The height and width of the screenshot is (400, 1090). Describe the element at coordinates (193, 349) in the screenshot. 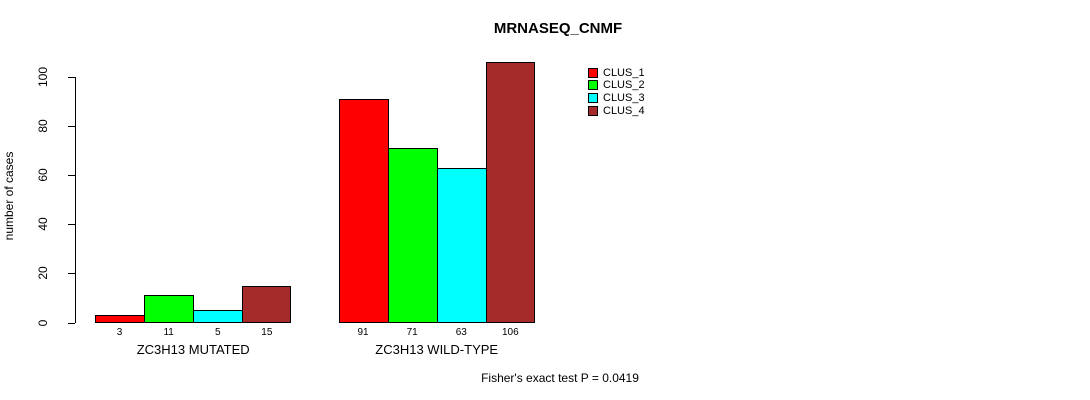

I see `group-label-mutated: ZC3H13 MUTATED` at that location.